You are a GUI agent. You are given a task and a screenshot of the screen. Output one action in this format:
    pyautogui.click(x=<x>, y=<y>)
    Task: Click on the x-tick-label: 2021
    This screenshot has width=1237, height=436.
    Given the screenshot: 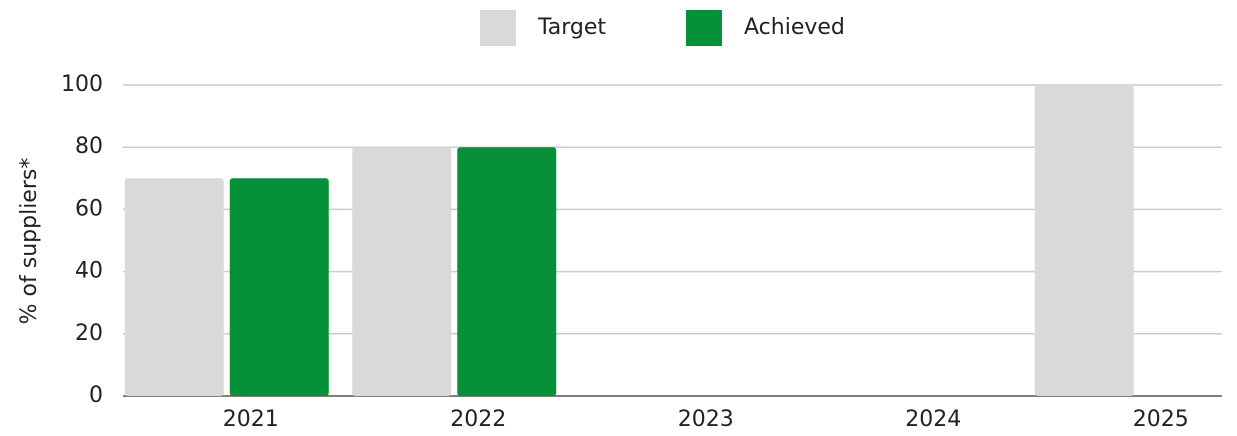 What is the action you would take?
    pyautogui.click(x=251, y=419)
    